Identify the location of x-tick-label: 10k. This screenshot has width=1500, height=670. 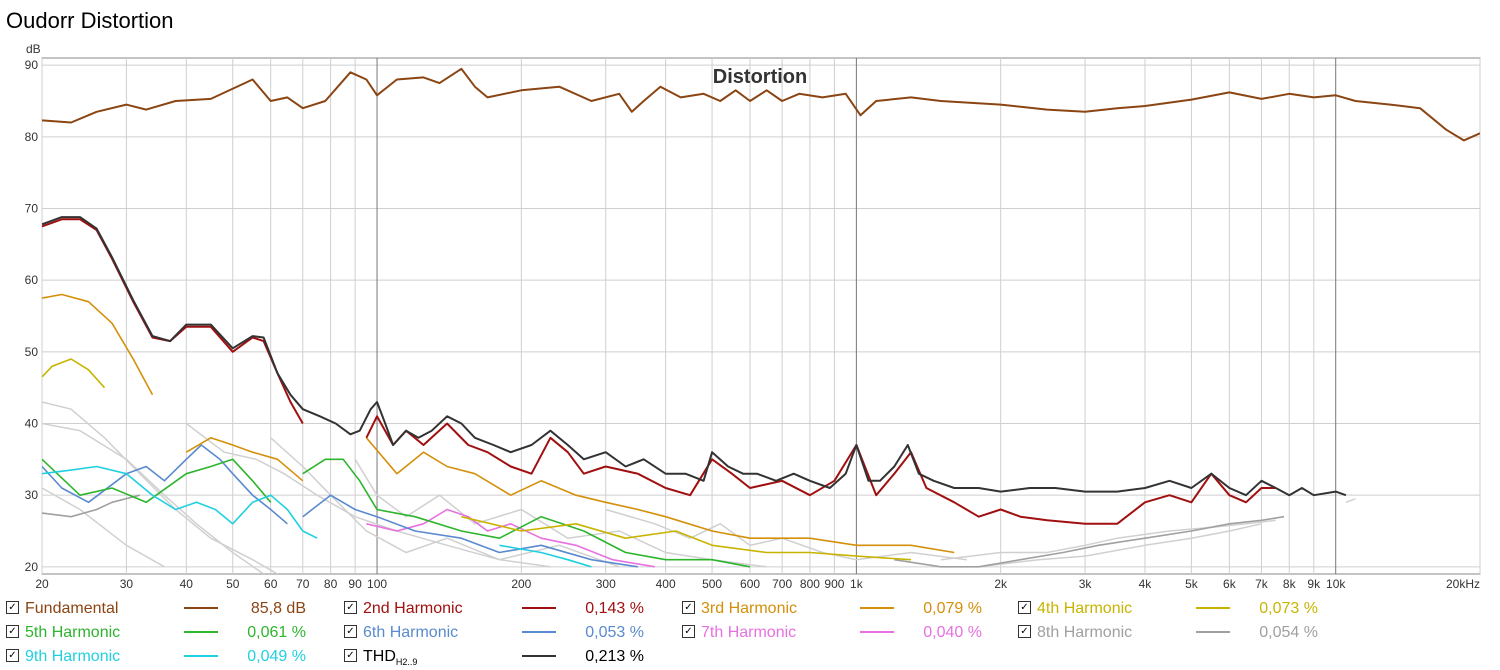
(1336, 584).